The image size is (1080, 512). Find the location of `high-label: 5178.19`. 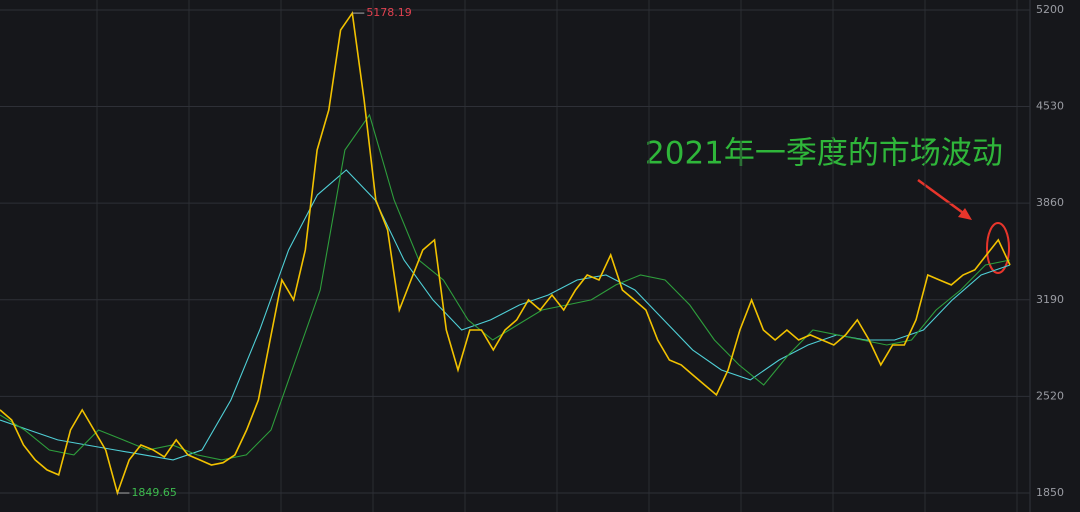

high-label: 5178.19 is located at coordinates (389, 12).